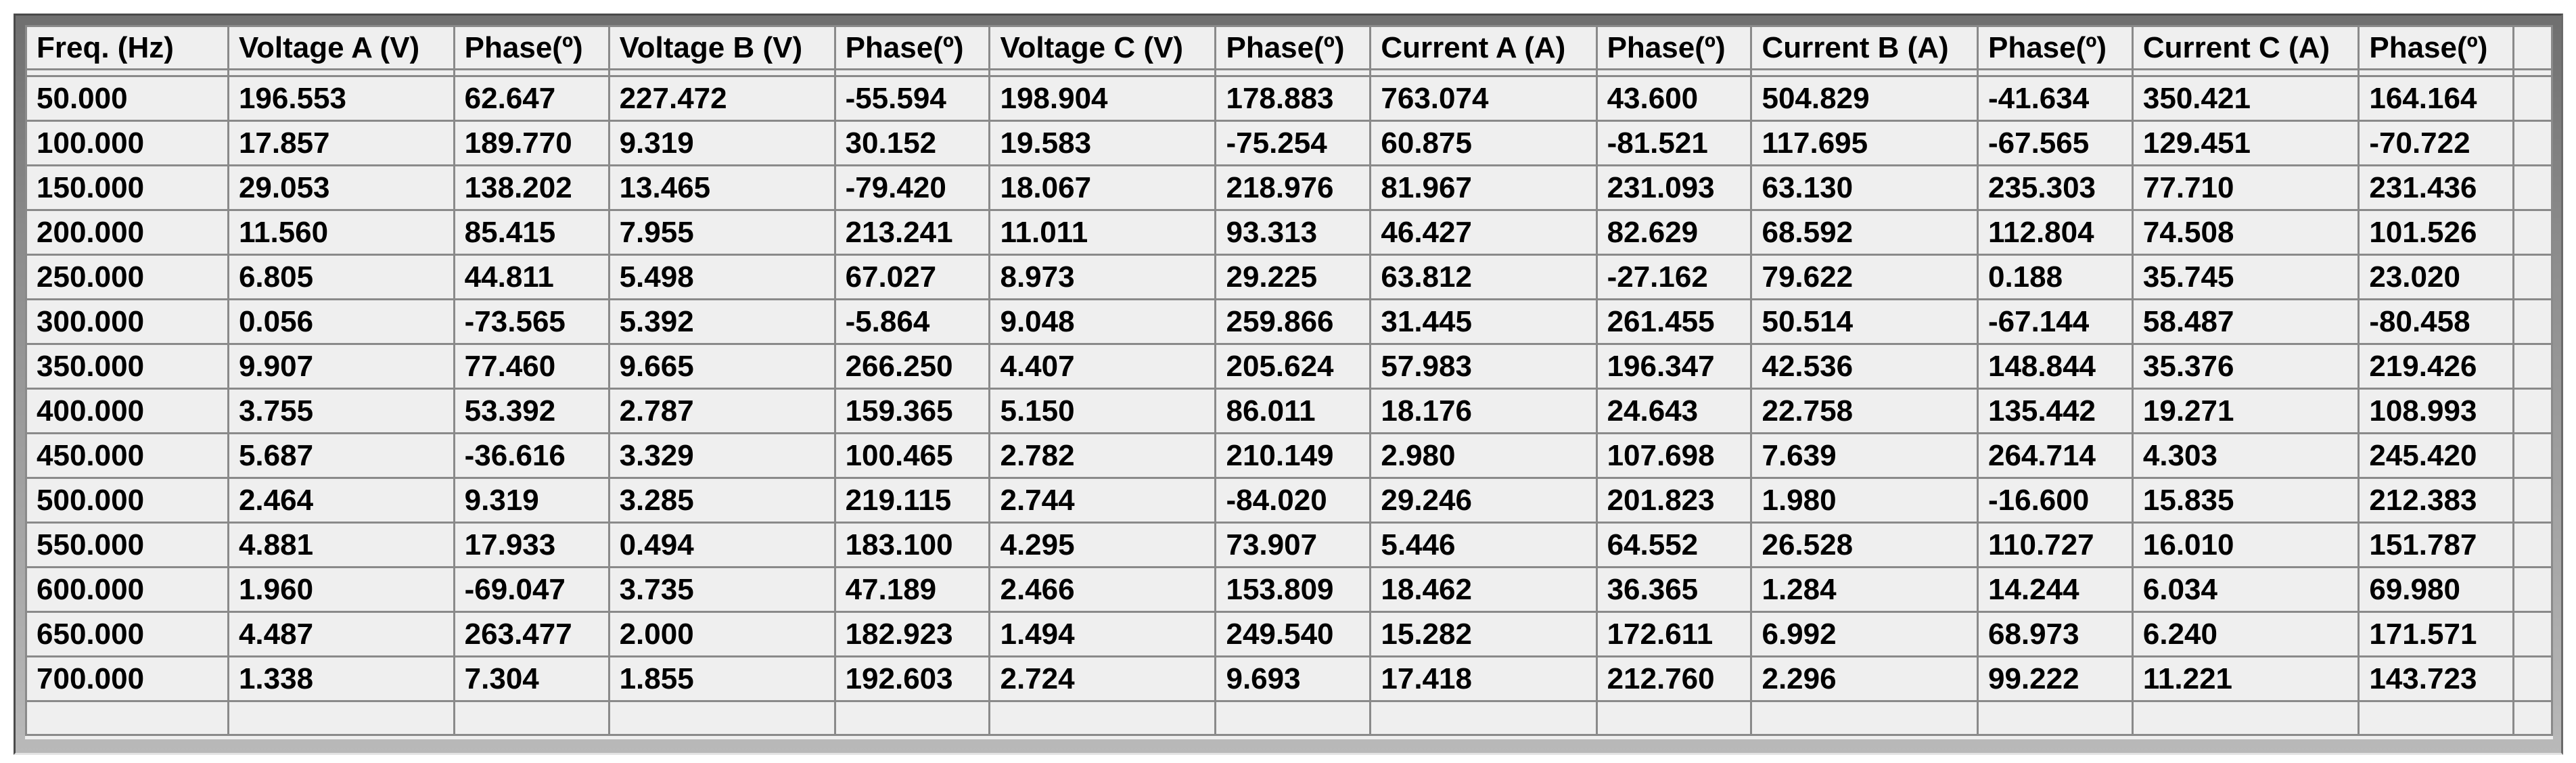  What do you see at coordinates (912, 678) in the screenshot?
I see `cell: 192.603` at bounding box center [912, 678].